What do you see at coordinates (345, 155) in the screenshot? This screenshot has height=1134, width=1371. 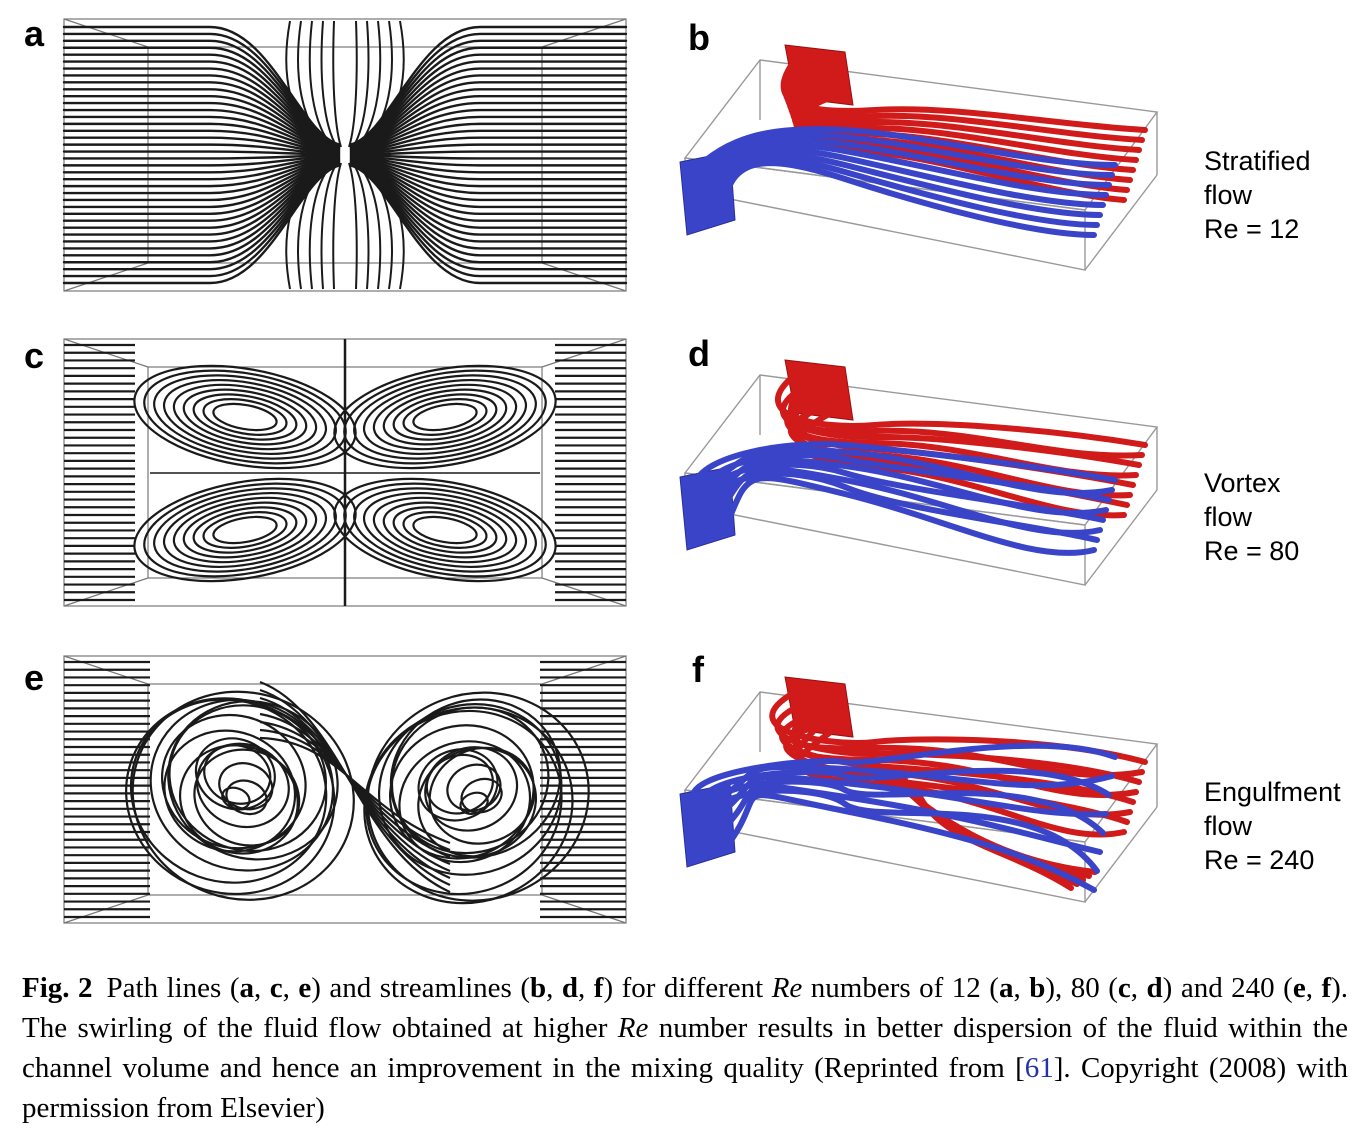 I see `pathline-panel-a` at bounding box center [345, 155].